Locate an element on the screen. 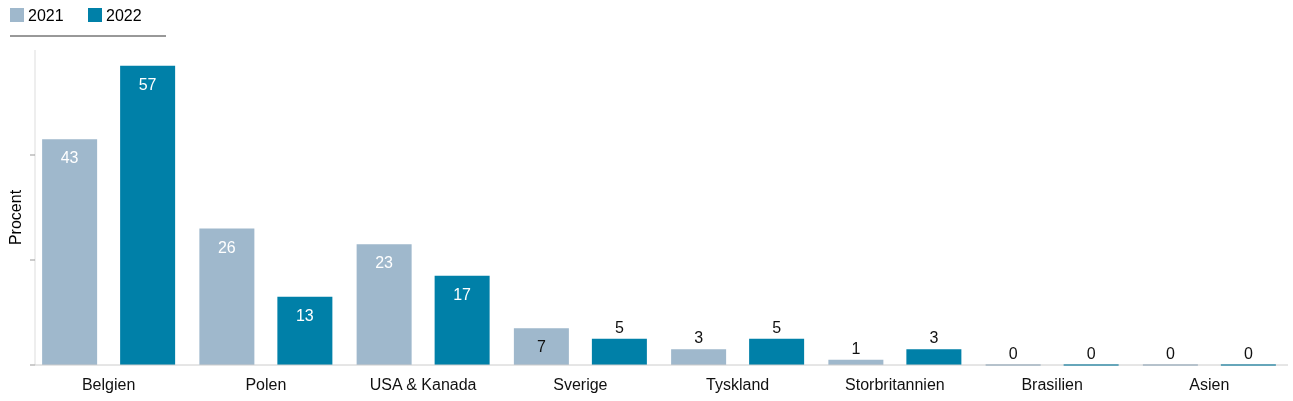  data-label: 13 is located at coordinates (304, 315).